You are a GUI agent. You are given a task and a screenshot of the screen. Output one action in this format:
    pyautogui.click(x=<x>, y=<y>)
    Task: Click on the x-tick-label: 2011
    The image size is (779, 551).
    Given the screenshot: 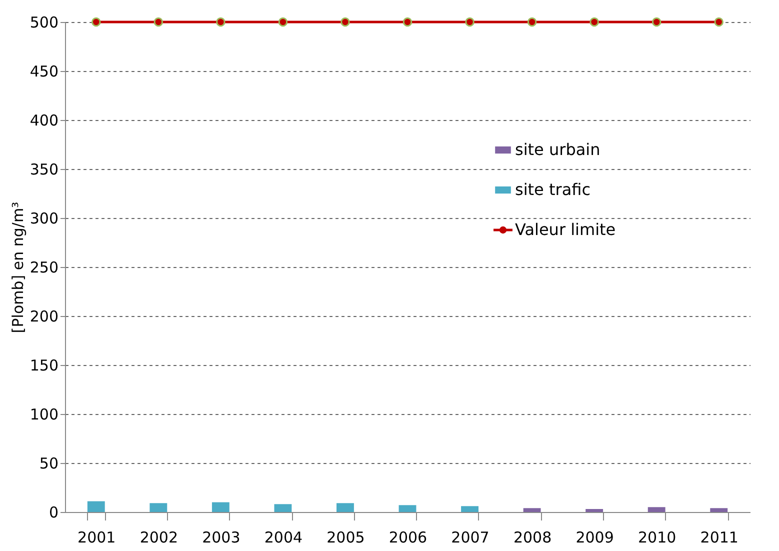 What is the action you would take?
    pyautogui.click(x=719, y=537)
    